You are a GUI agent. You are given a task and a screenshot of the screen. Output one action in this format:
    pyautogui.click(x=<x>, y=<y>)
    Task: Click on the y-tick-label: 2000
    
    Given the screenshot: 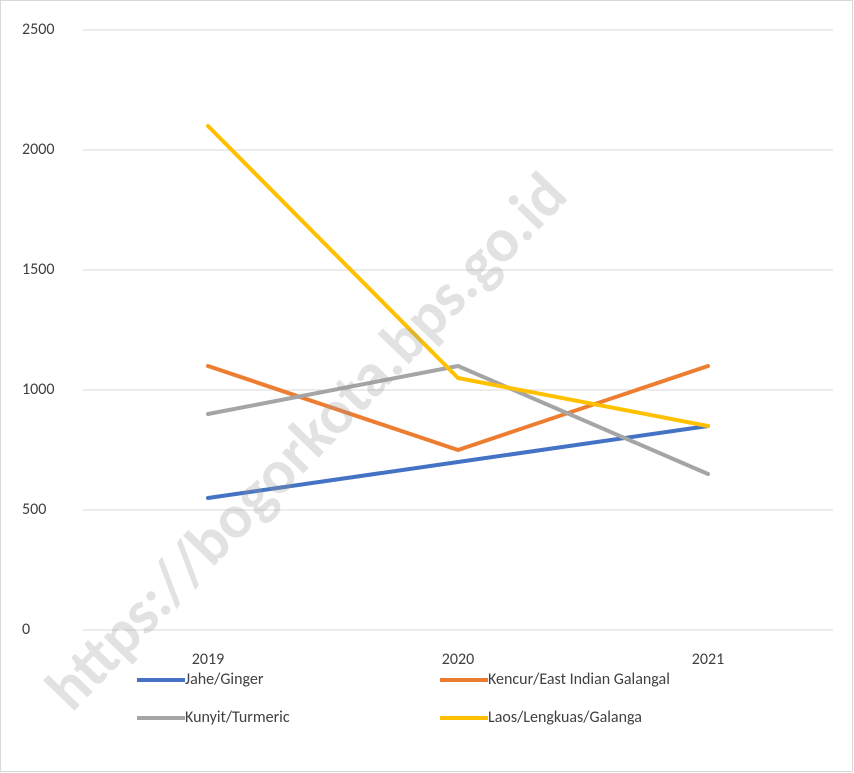 What is the action you would take?
    pyautogui.click(x=38, y=149)
    